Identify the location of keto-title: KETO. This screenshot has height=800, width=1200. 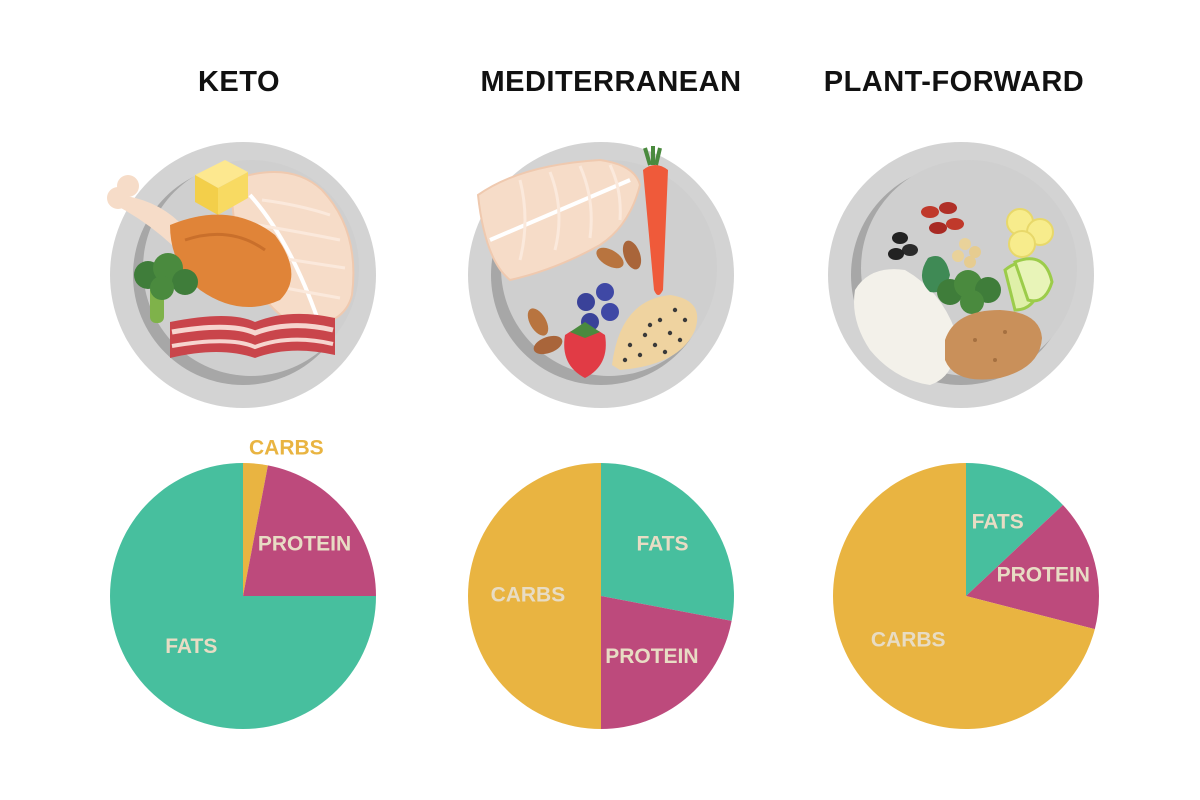
(239, 82).